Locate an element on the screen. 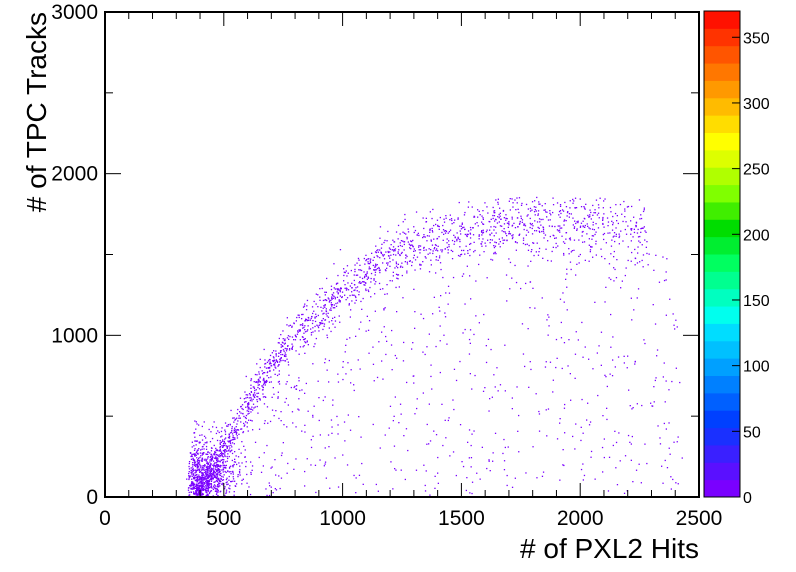 This screenshot has height=572, width=796. x-tick-label: 2000 is located at coordinates (580, 518).